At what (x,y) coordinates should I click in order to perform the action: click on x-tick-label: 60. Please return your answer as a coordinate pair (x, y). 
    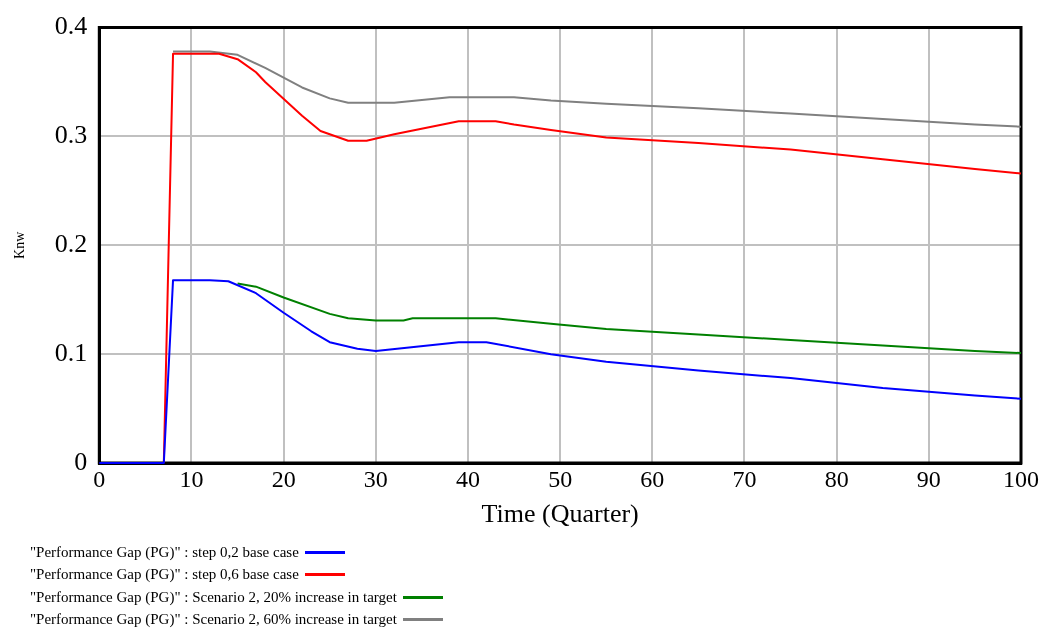
    Looking at the image, I should click on (652, 478).